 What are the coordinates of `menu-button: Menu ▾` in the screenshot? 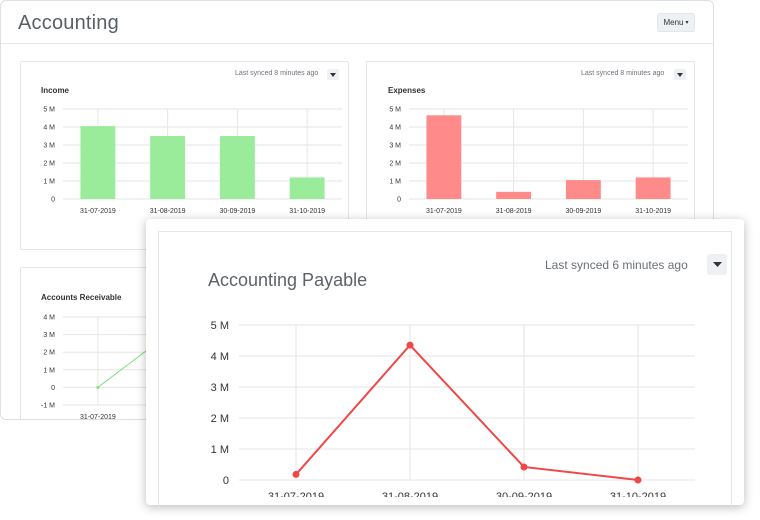 It's located at (676, 22).